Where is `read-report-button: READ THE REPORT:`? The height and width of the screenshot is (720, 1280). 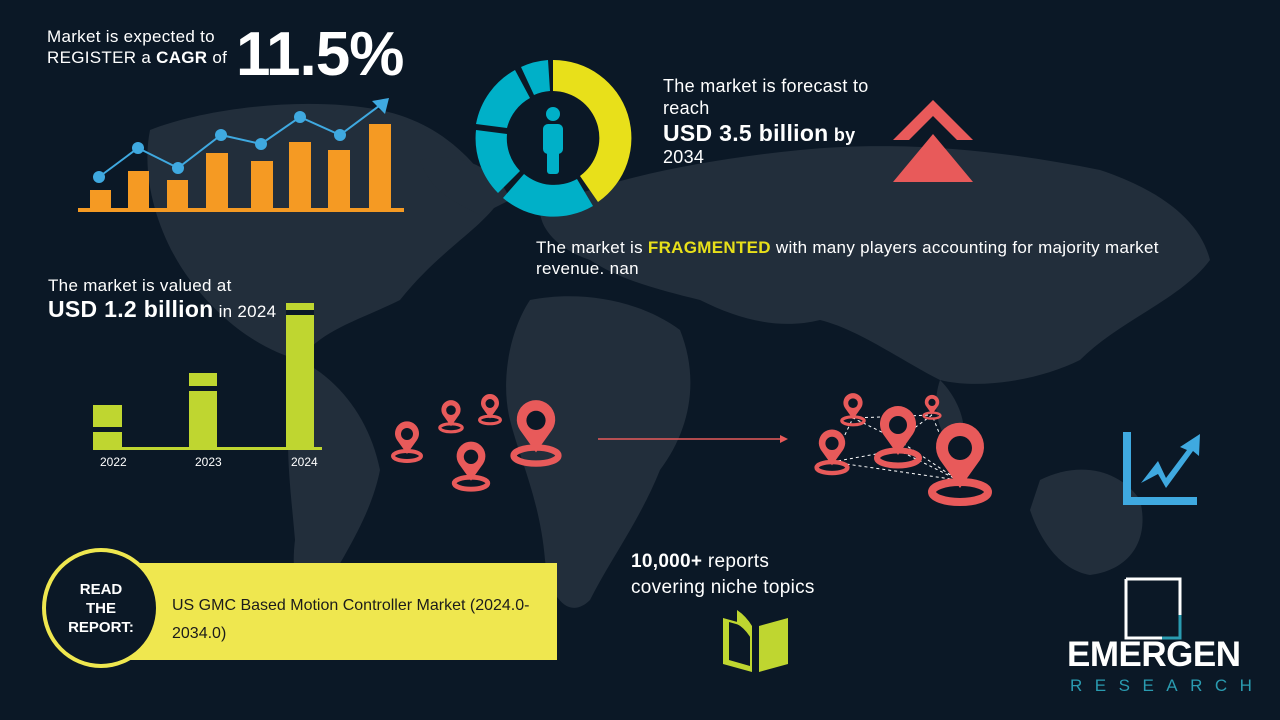 read-report-button: READ THE REPORT: is located at coordinates (101, 608).